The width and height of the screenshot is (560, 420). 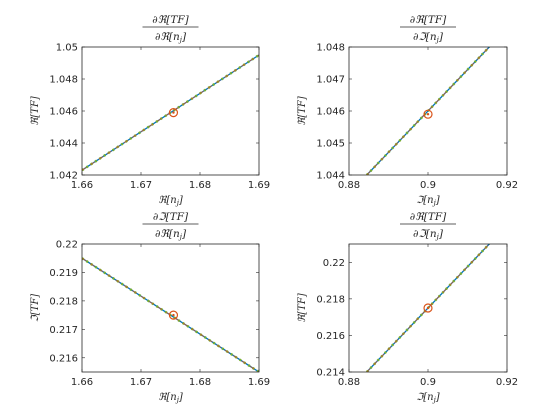 What do you see at coordinates (63, 176) in the screenshot?
I see `y-tick-label: 1.042` at bounding box center [63, 176].